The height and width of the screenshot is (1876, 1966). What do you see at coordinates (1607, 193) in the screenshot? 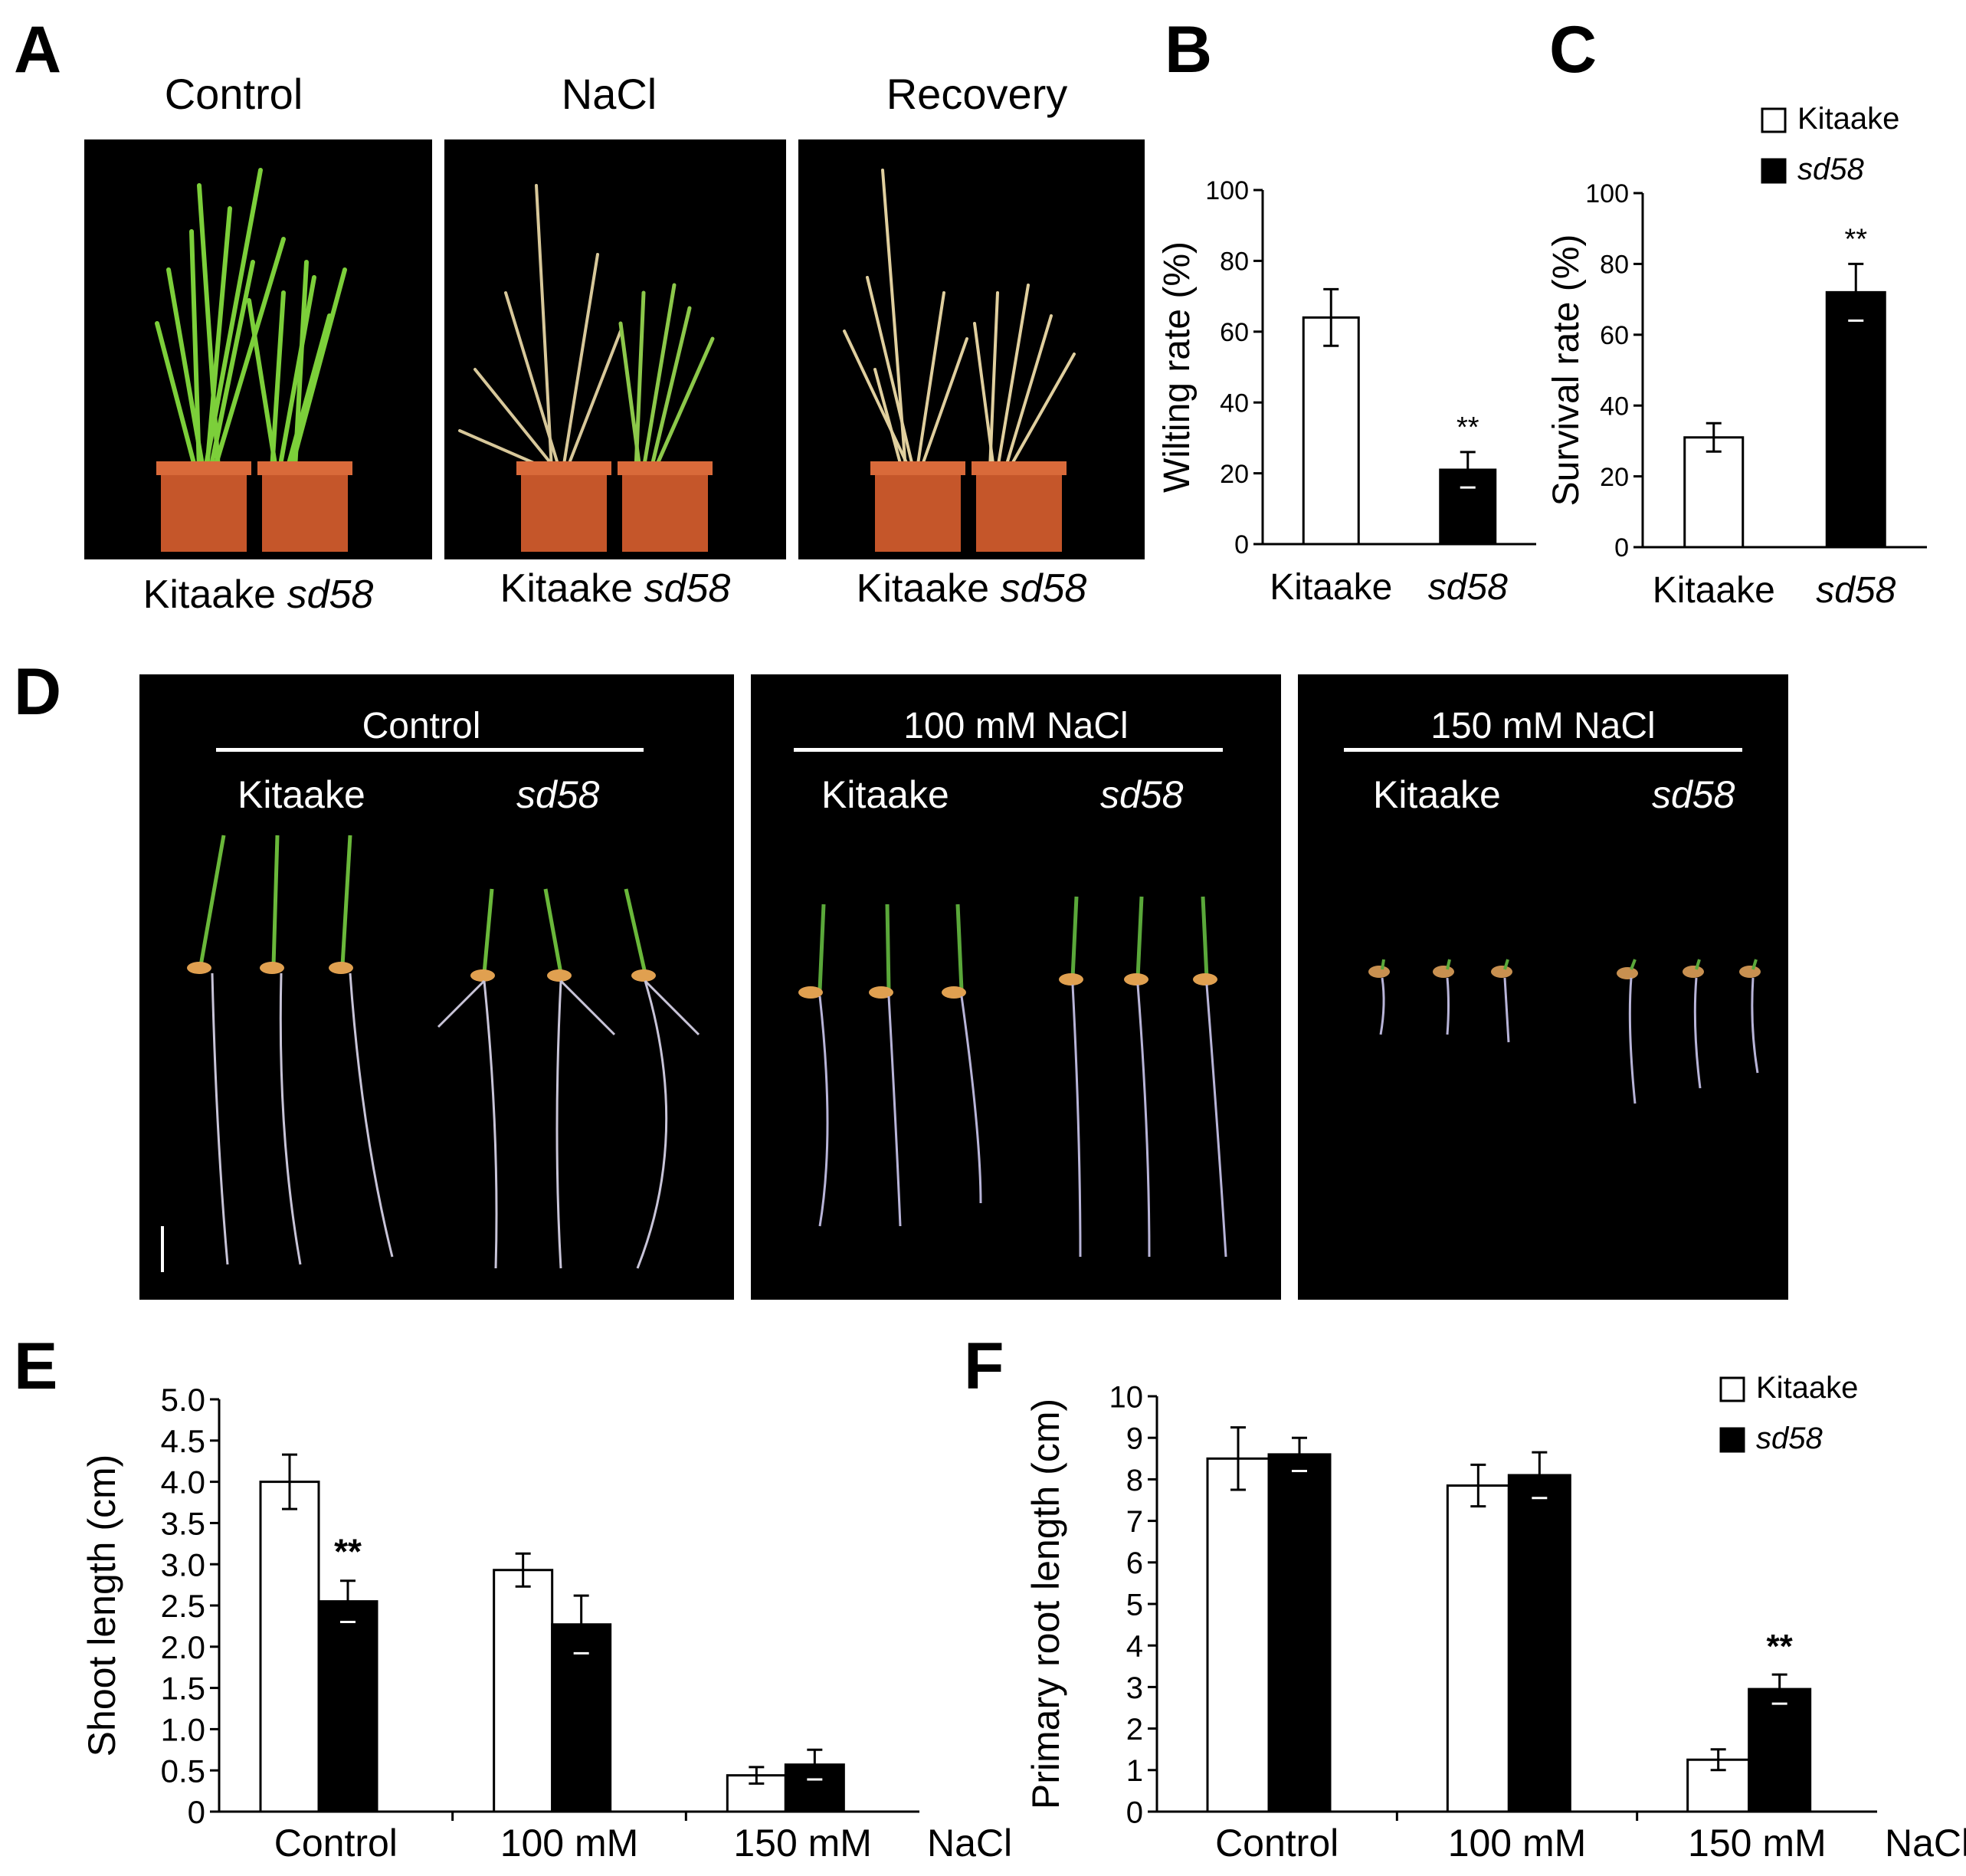
I see `y-tick-label: 100` at bounding box center [1607, 193].